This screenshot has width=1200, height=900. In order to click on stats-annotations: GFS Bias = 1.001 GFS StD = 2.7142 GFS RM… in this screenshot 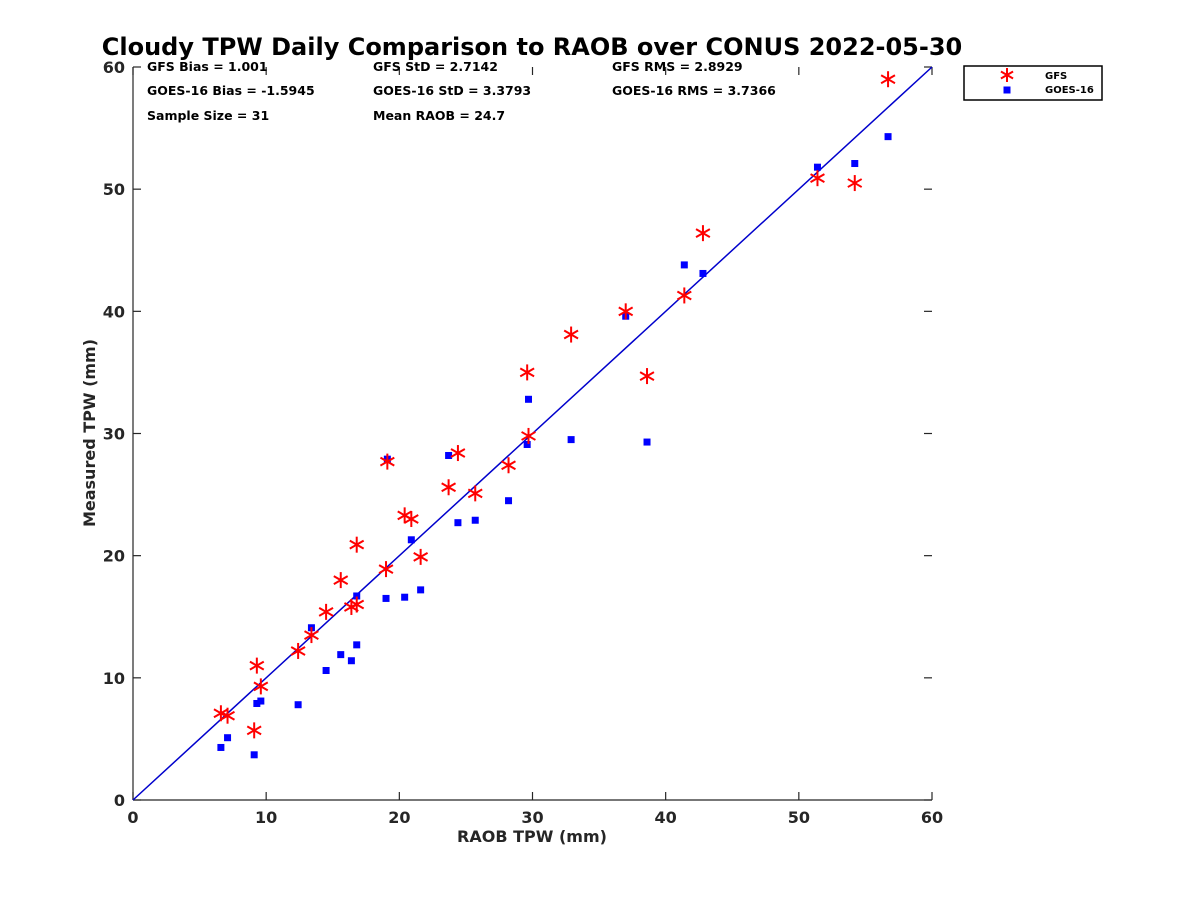, I will do `click(461, 91)`.